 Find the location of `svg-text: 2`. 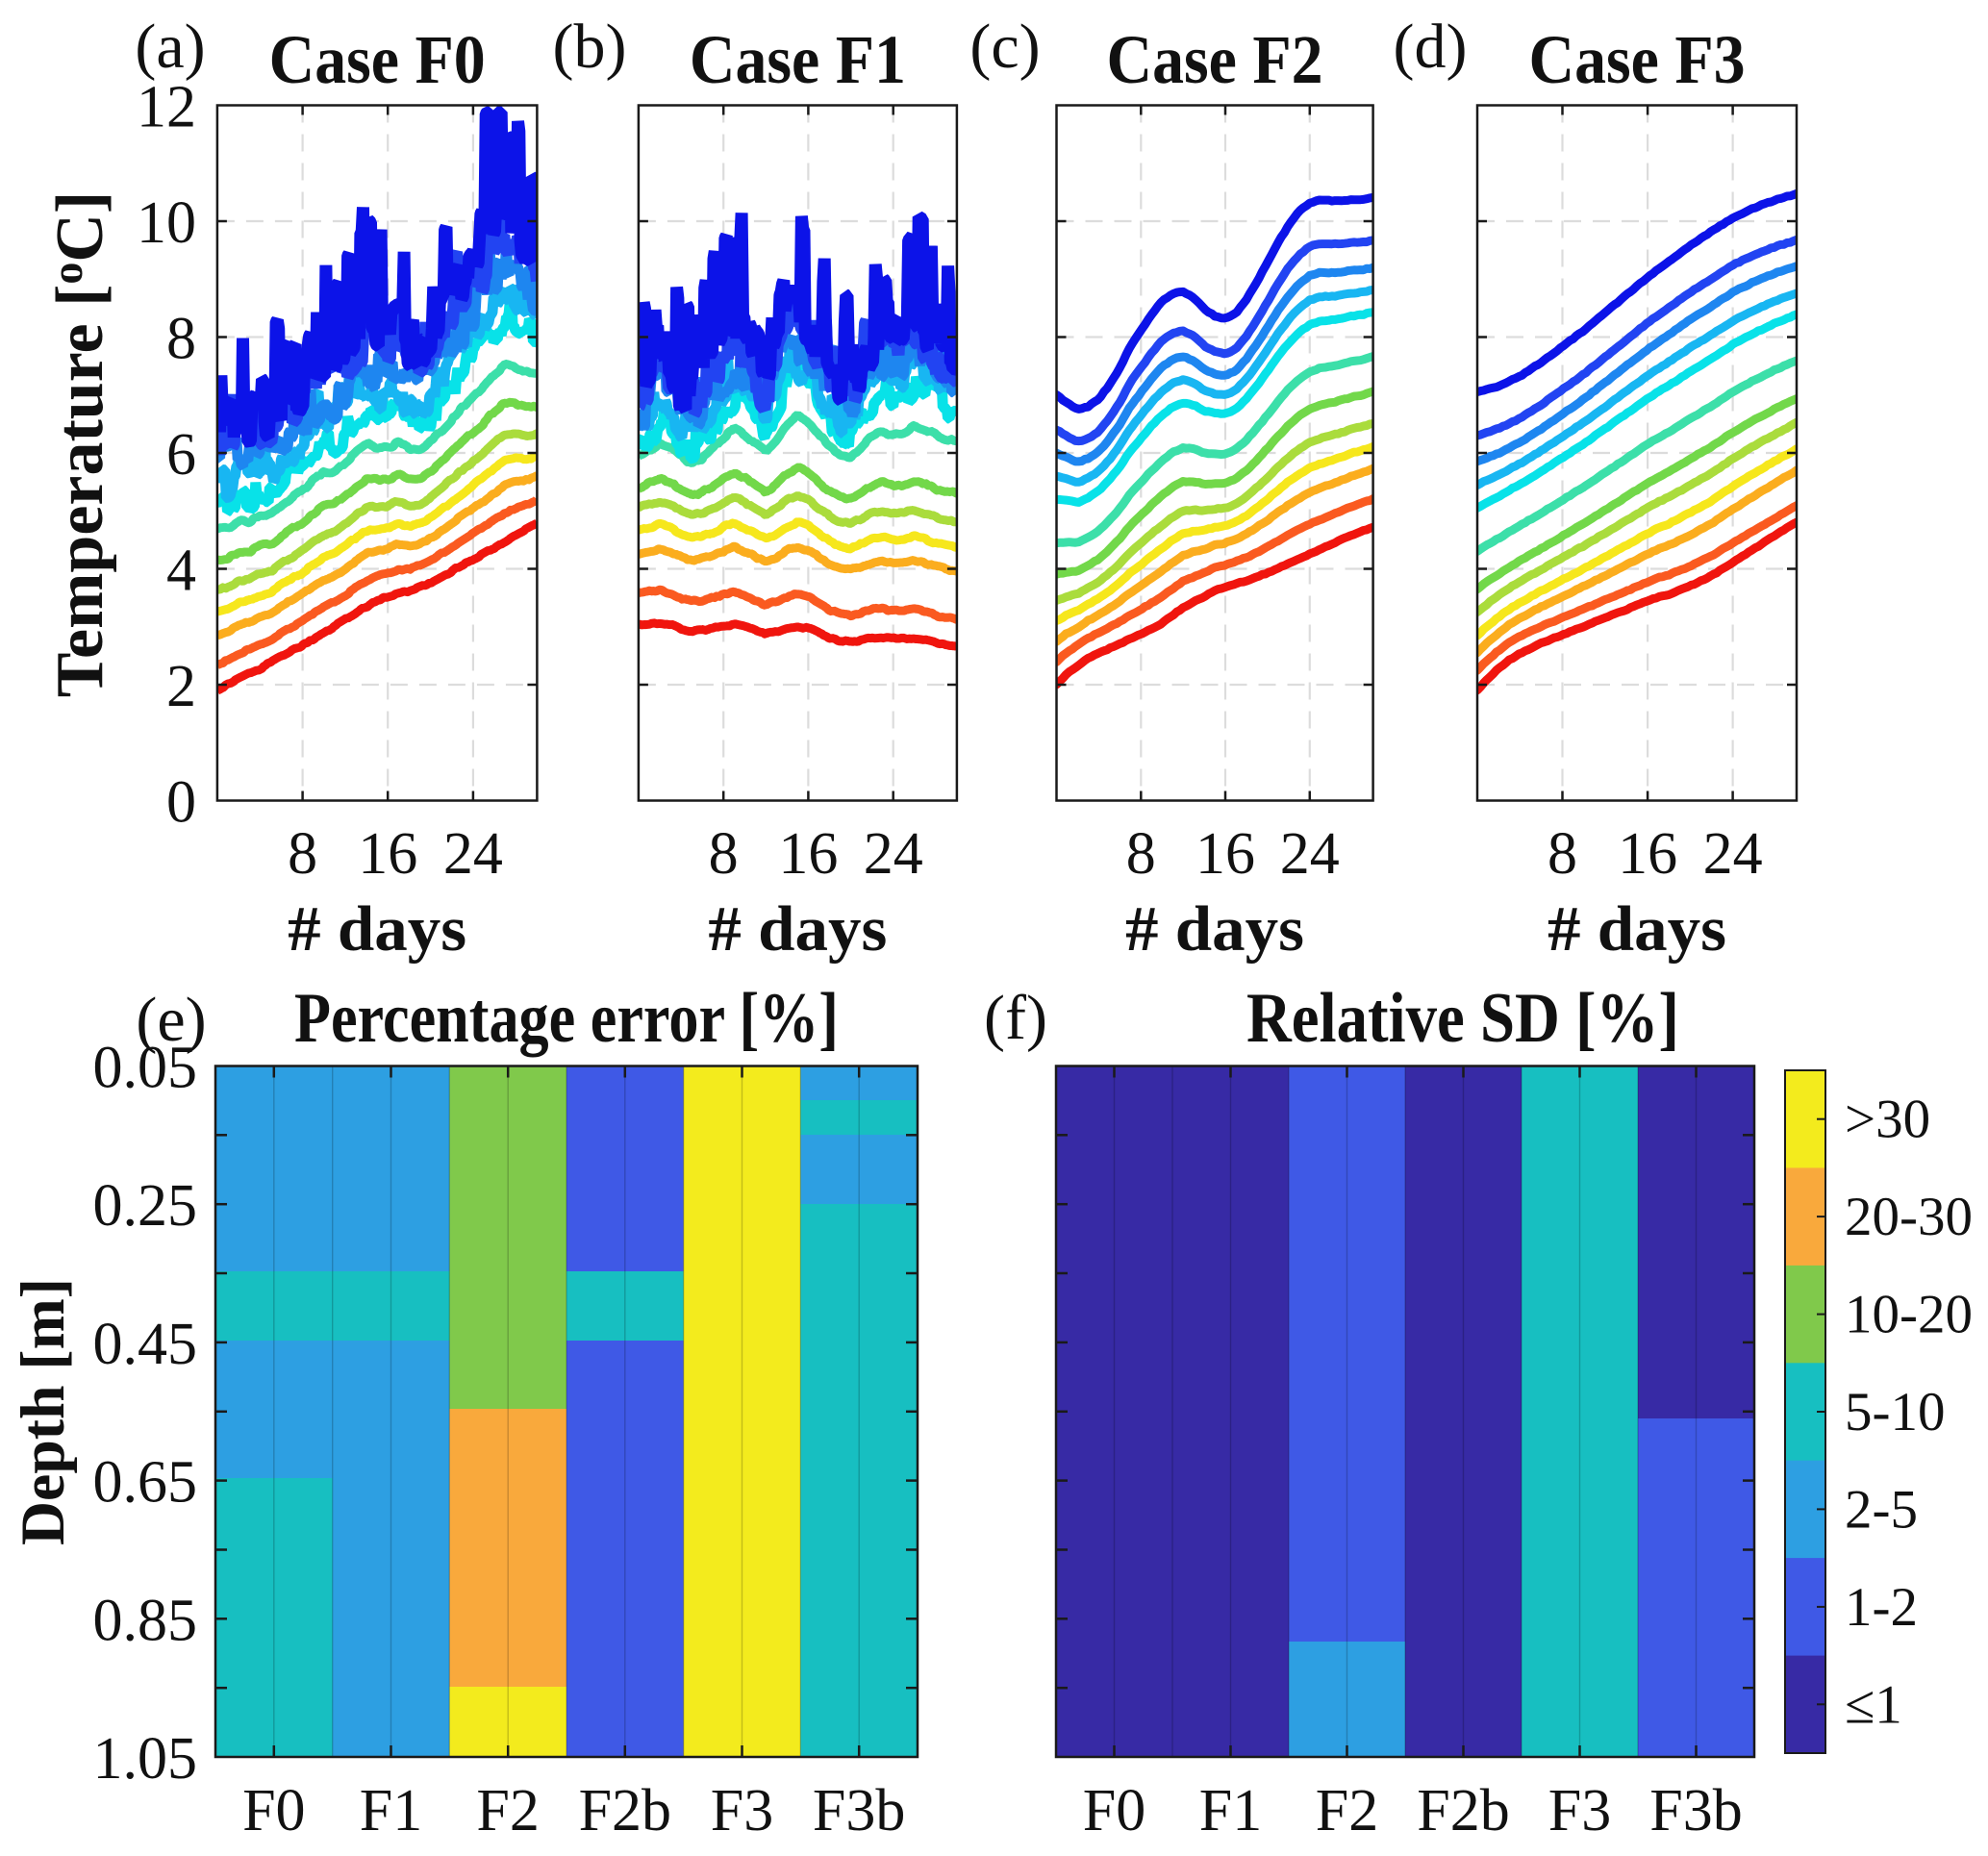

svg-text: 2 is located at coordinates (181, 686).